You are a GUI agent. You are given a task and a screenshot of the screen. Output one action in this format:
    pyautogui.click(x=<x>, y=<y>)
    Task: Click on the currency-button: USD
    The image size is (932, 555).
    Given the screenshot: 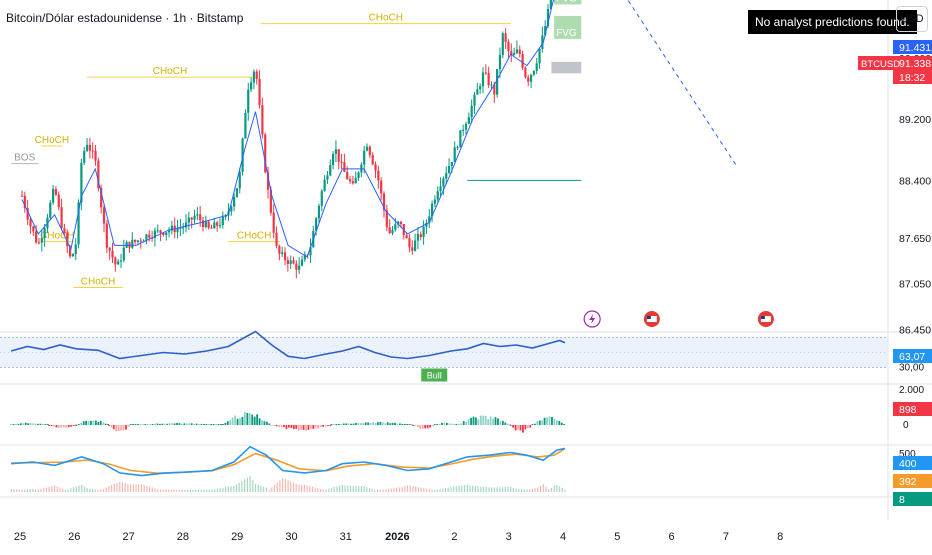 What is the action you would take?
    pyautogui.click(x=912, y=19)
    